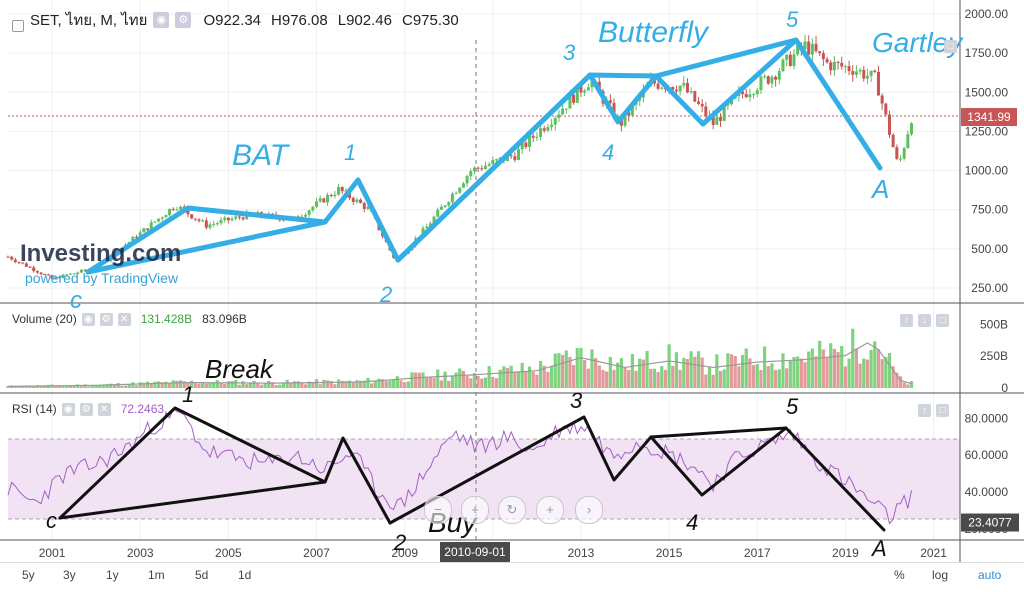 Image resolution: width=1024 pixels, height=592 pixels. What do you see at coordinates (576, 400) in the screenshot?
I see `svg-text: 3` at bounding box center [576, 400].